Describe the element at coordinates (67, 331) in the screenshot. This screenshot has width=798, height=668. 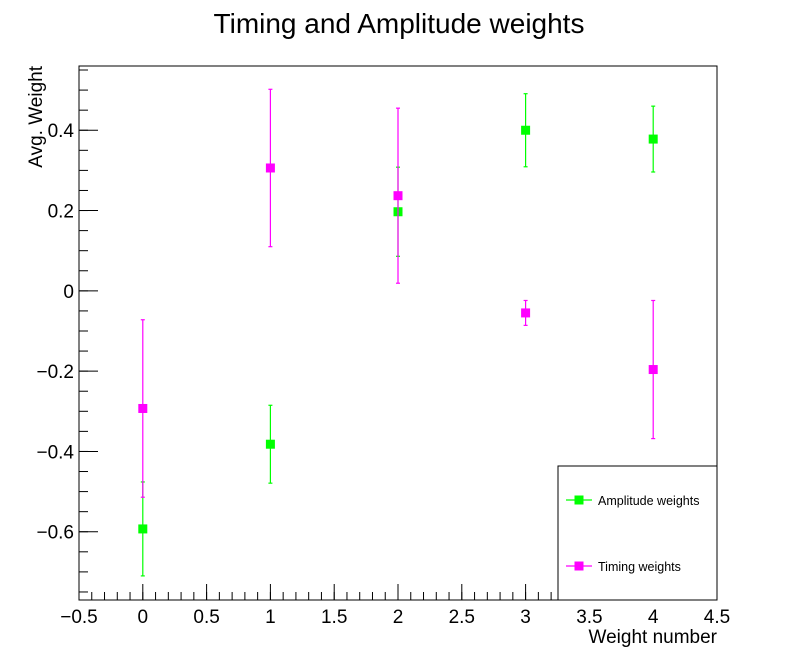
I see `y-axis: −0.6 −0.4 −0.2 0 0.2 0.4` at that location.